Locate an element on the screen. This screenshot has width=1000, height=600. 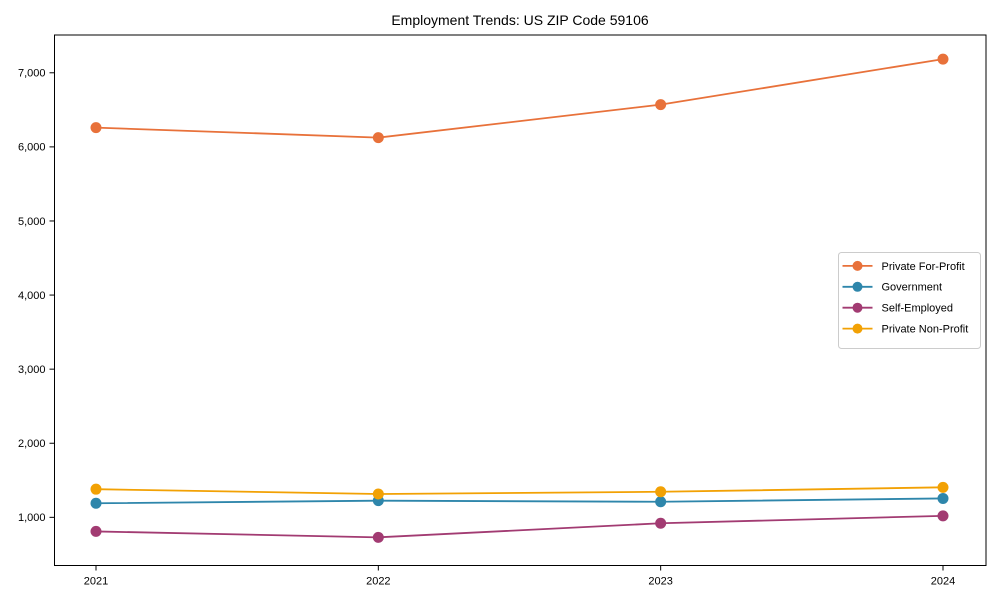
series-line-private-for-profit is located at coordinates (519, 98).